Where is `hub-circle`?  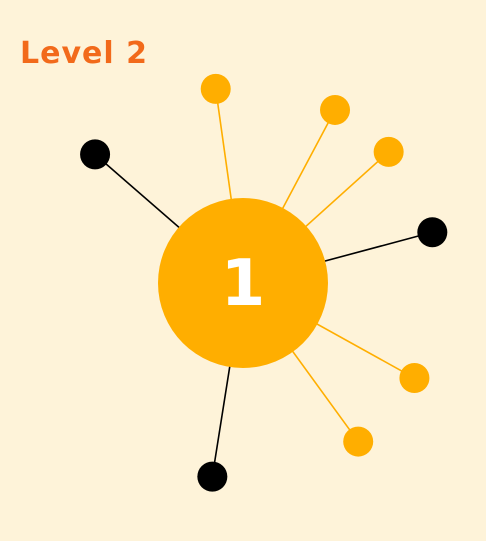 hub-circle is located at coordinates (243, 283).